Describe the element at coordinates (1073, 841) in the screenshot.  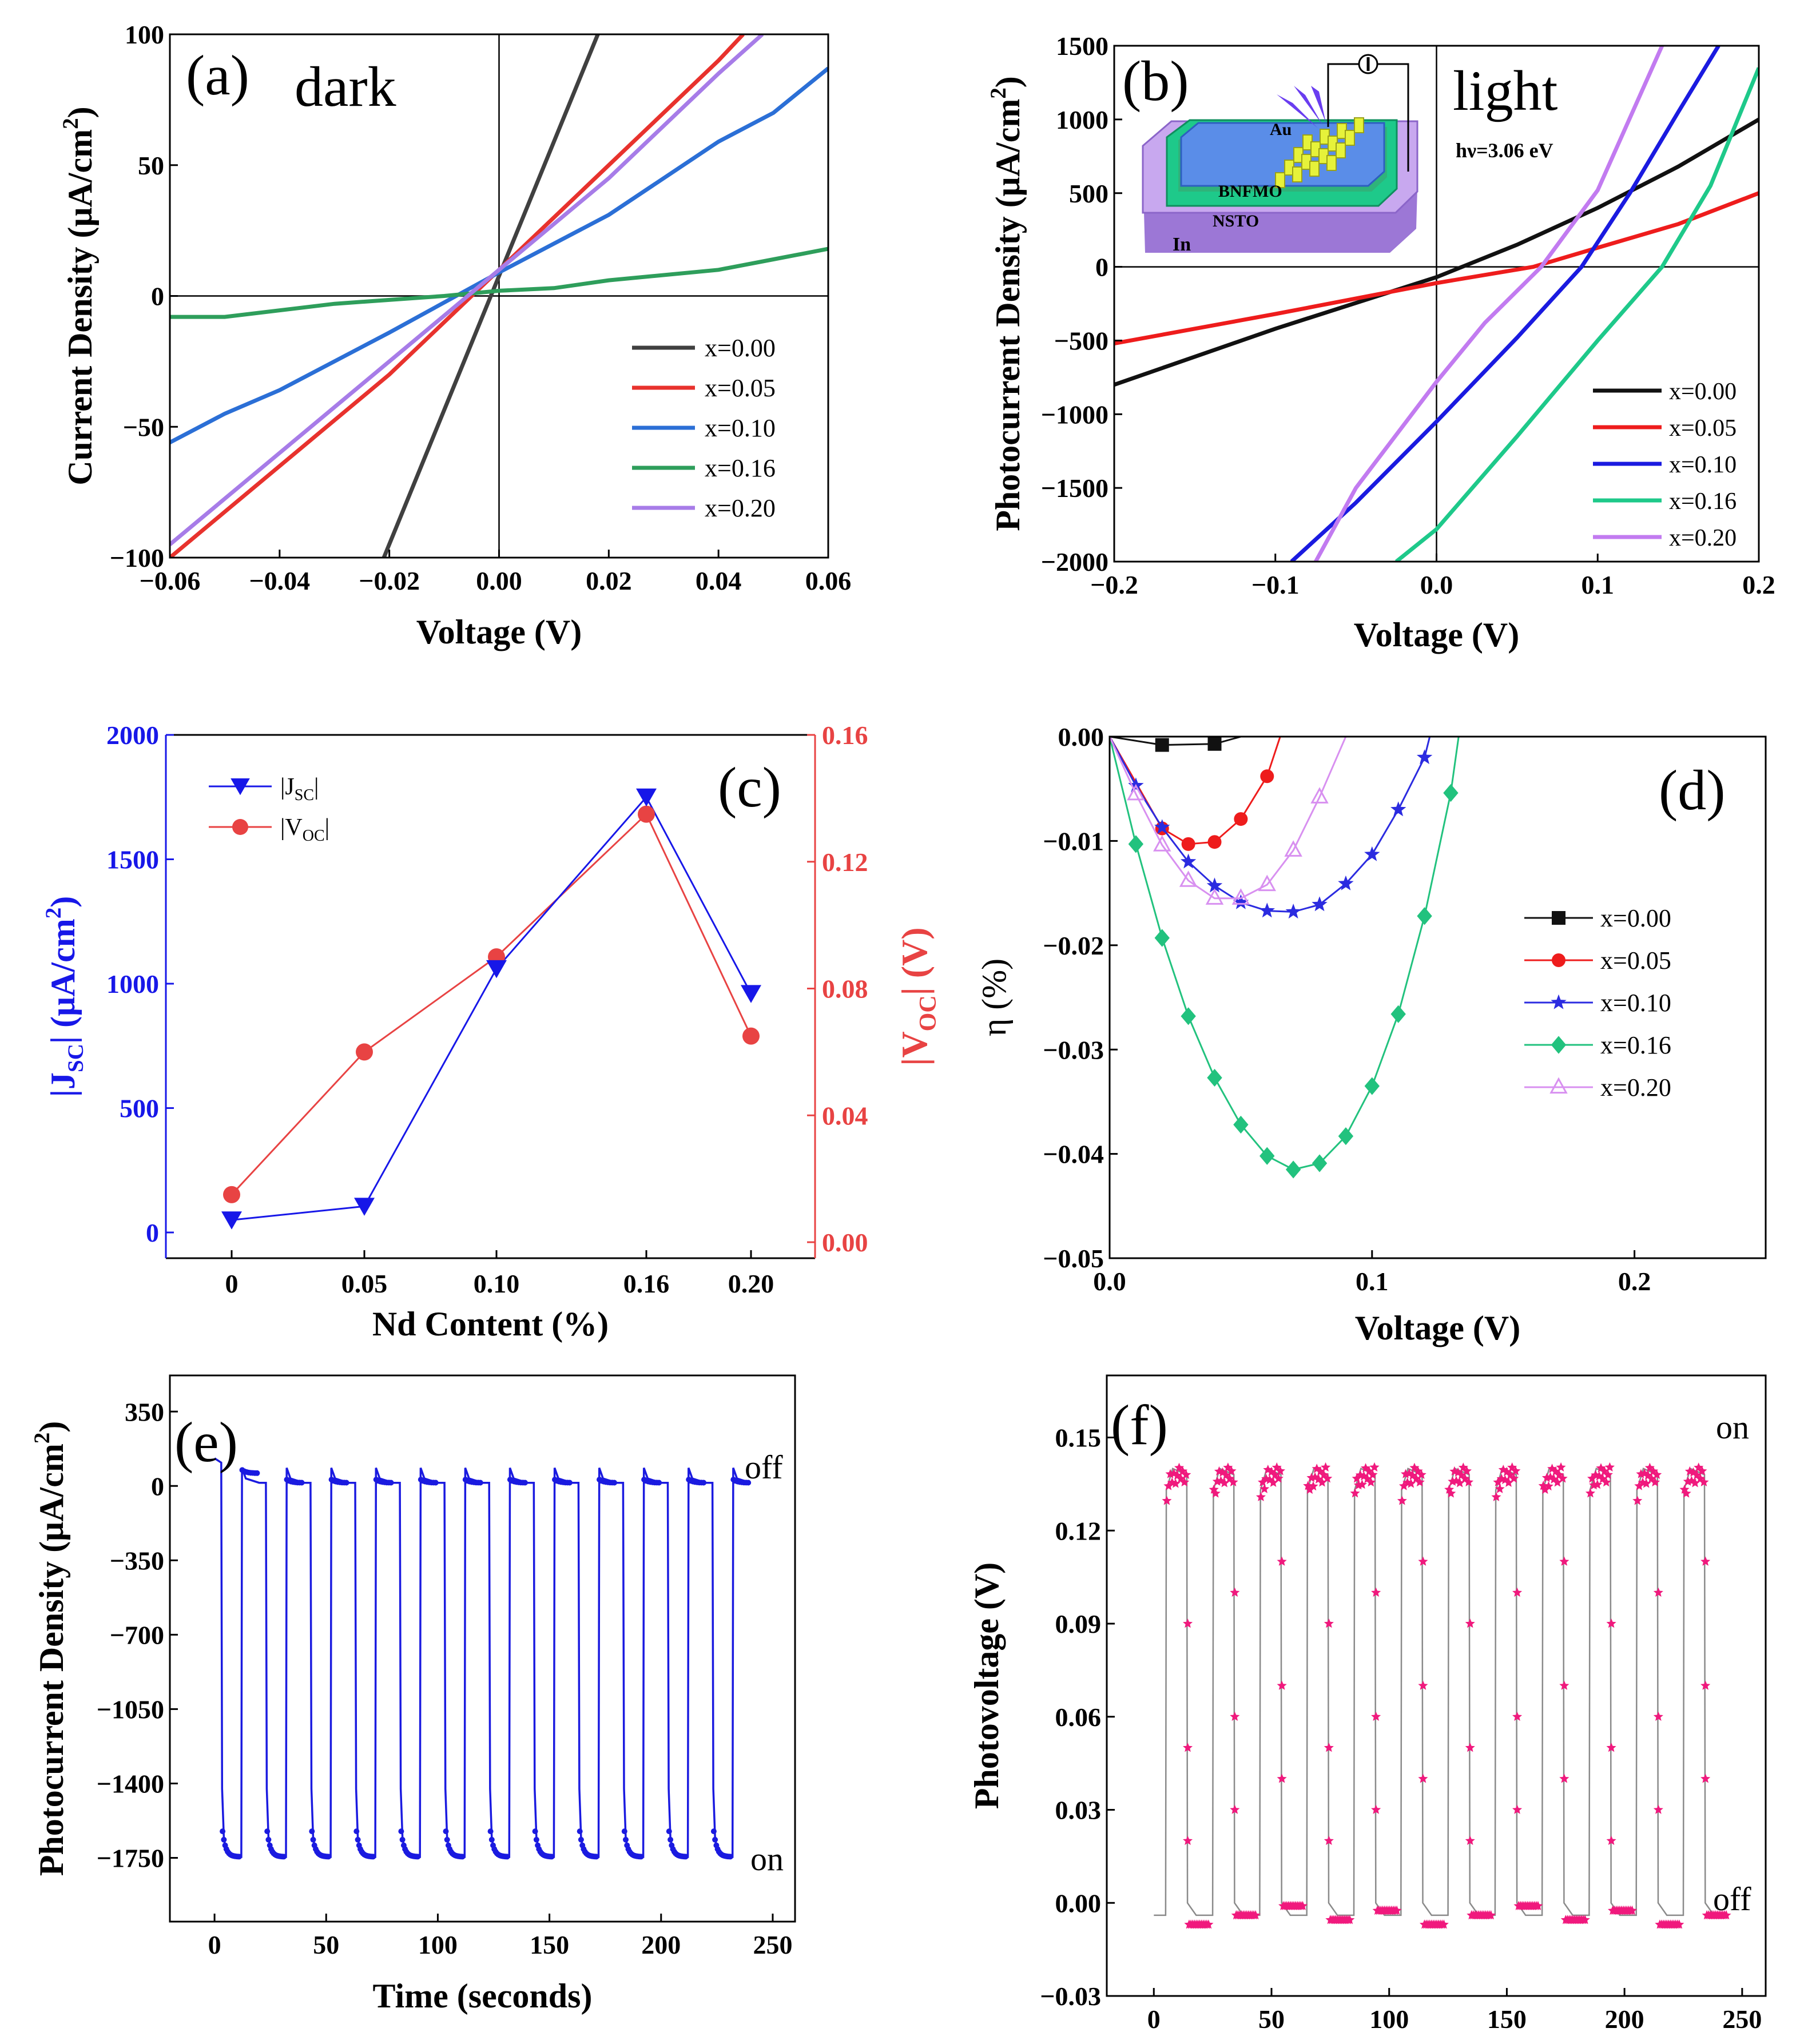
I see `y-tick-label: −0.01` at that location.